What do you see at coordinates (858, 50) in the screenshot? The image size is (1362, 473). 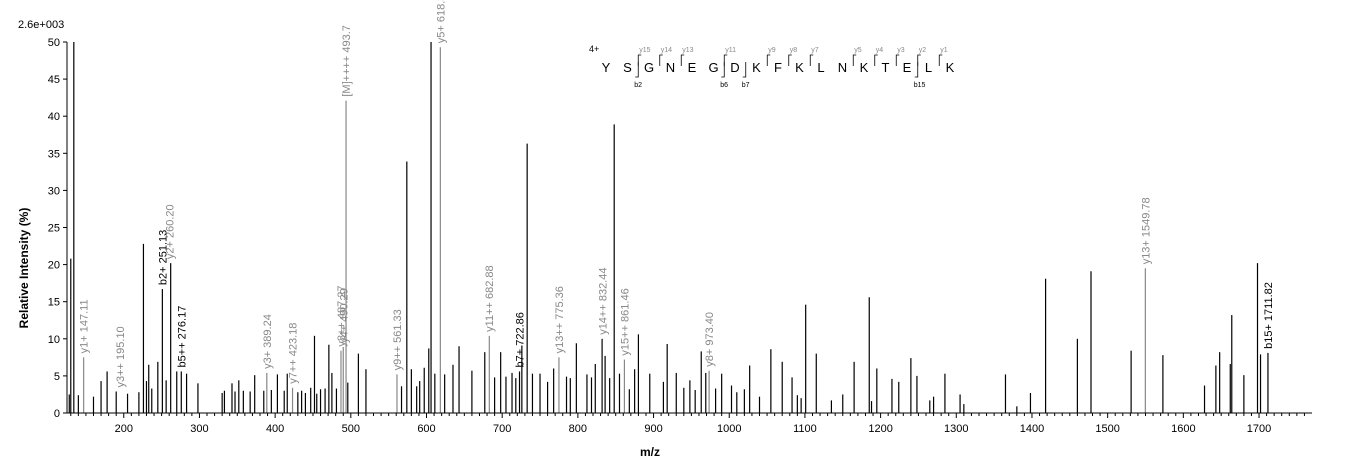 I see `y-ion-mark: y5` at bounding box center [858, 50].